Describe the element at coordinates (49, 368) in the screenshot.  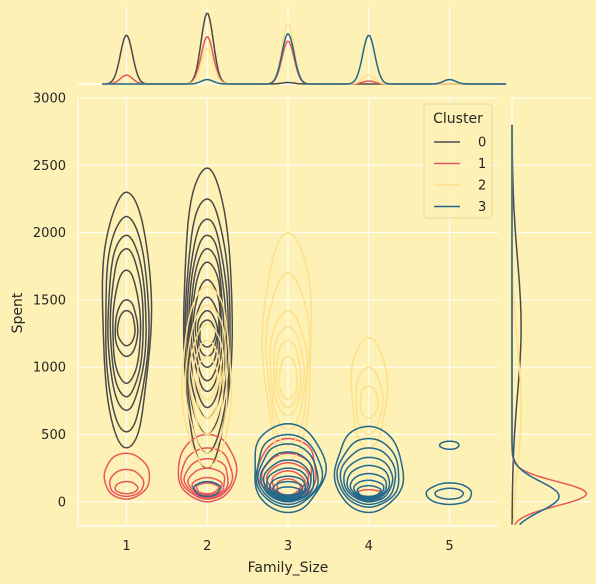
I see `y-tick-label: 1000` at that location.